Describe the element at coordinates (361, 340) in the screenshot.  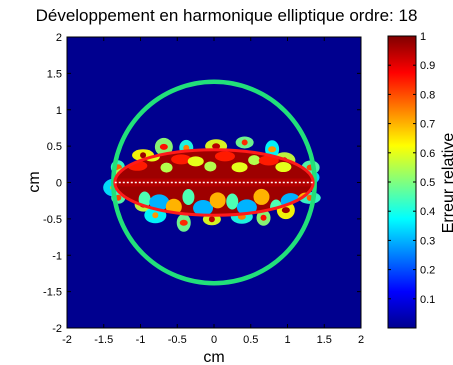
I see `x-tick-label: 2` at that location.